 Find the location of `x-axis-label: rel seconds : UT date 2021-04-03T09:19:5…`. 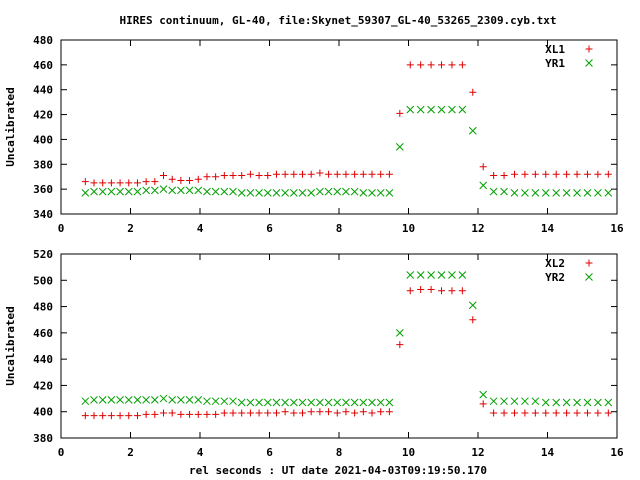

x-axis-label: rel seconds : UT date 2021-04-03T09:19:5… is located at coordinates (338, 470).